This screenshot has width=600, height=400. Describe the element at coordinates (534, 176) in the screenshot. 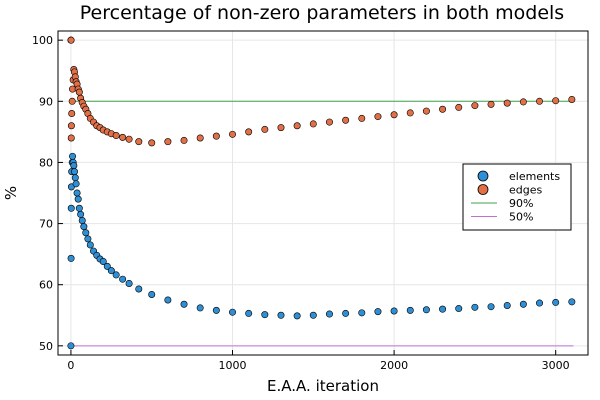

I see `legend-label: elements` at that location.